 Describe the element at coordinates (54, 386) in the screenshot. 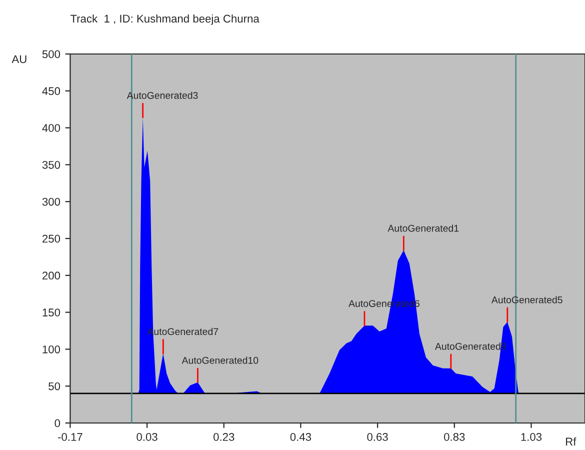

I see `y-tick-label: 50` at that location.